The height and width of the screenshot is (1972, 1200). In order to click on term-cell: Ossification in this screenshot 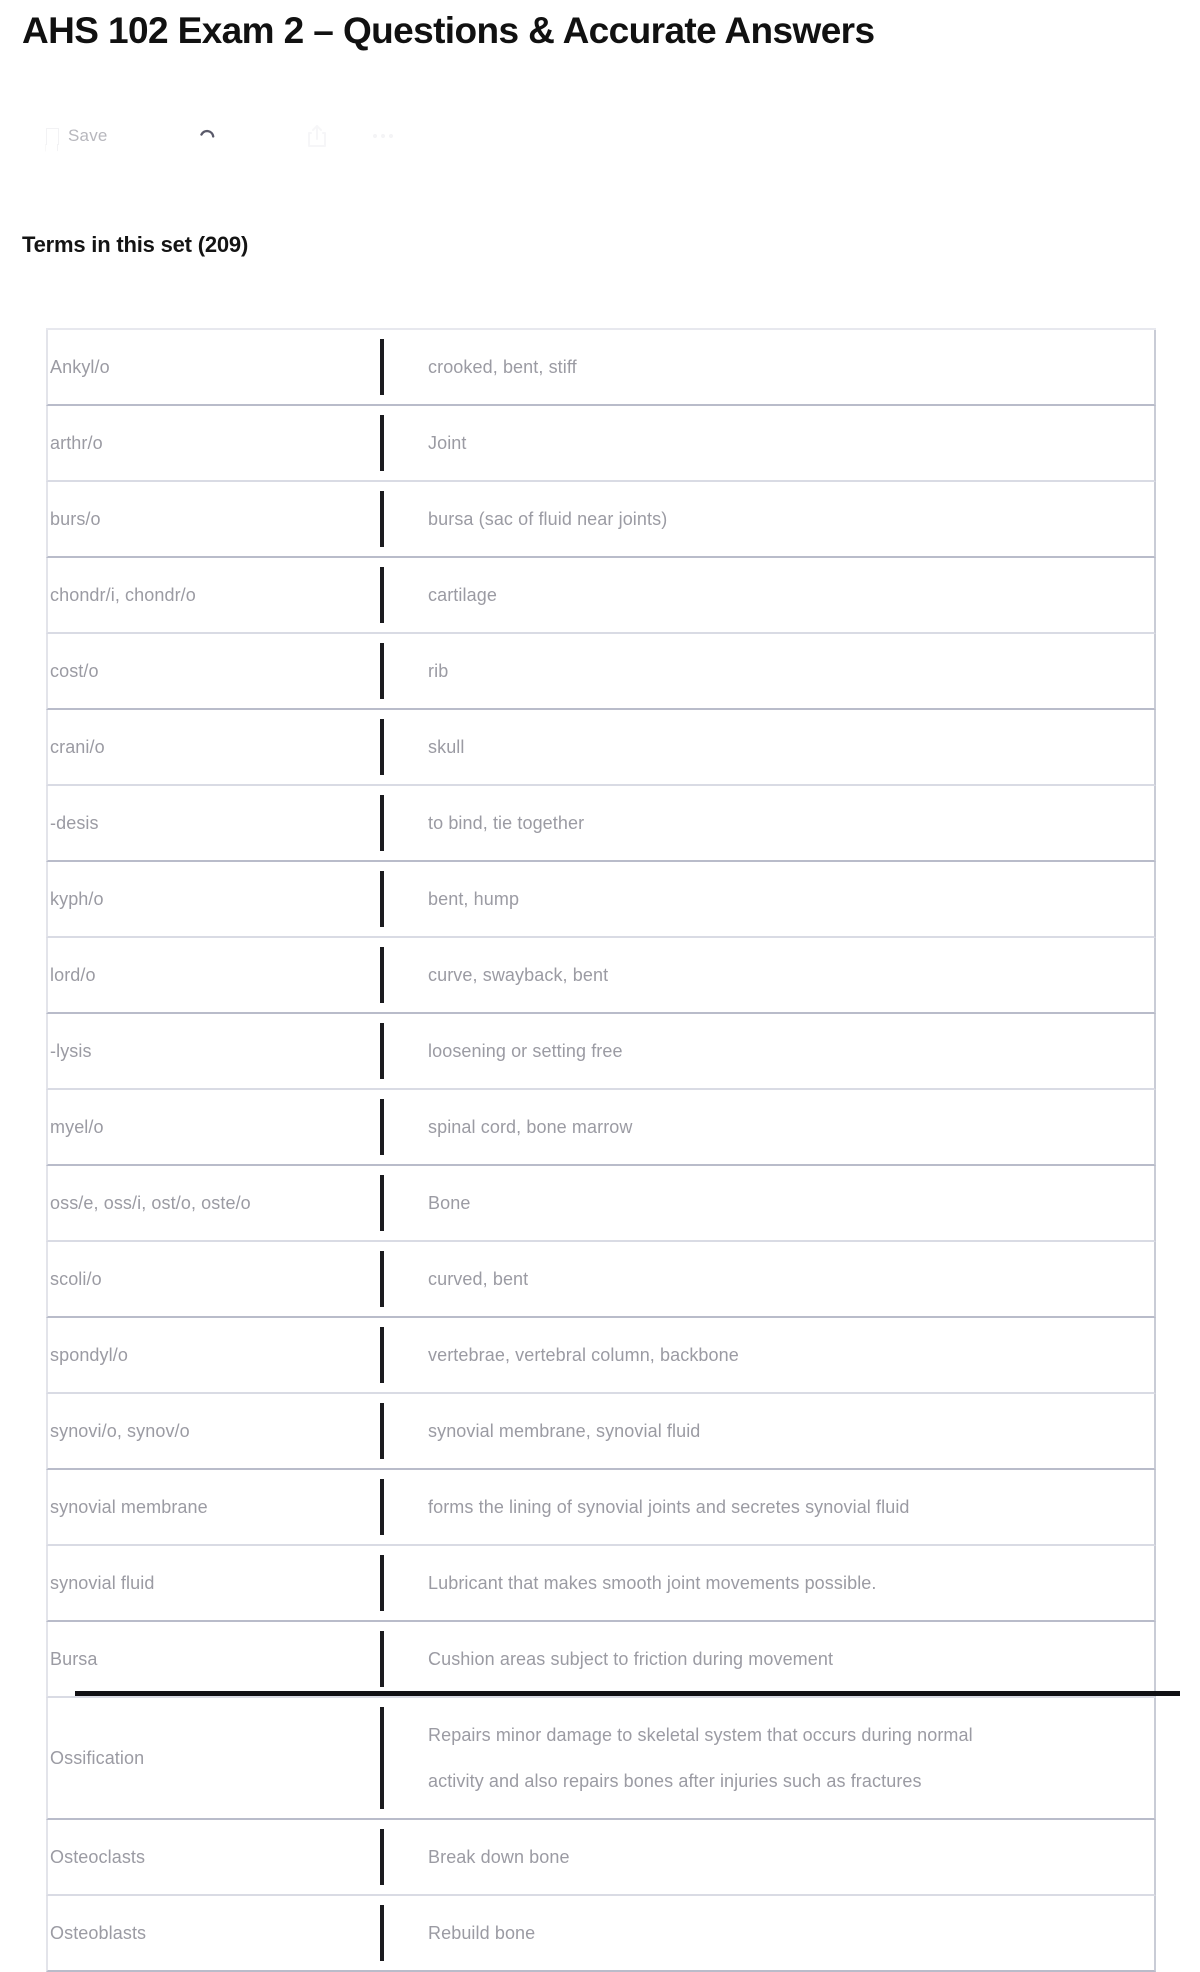, I will do `click(214, 1758)`.